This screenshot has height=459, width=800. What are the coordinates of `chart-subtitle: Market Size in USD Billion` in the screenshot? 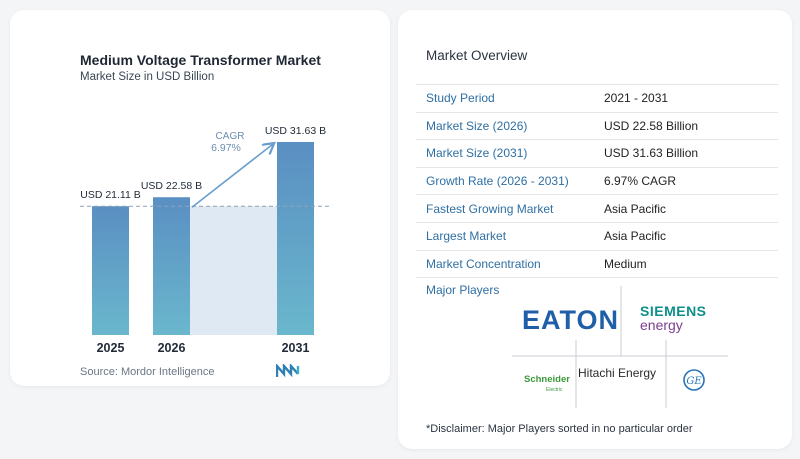 It's located at (147, 77).